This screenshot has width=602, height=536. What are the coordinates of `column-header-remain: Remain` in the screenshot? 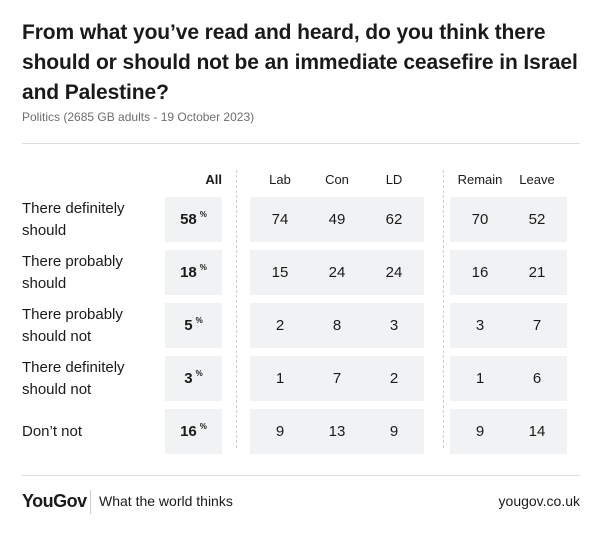 It's located at (480, 179).